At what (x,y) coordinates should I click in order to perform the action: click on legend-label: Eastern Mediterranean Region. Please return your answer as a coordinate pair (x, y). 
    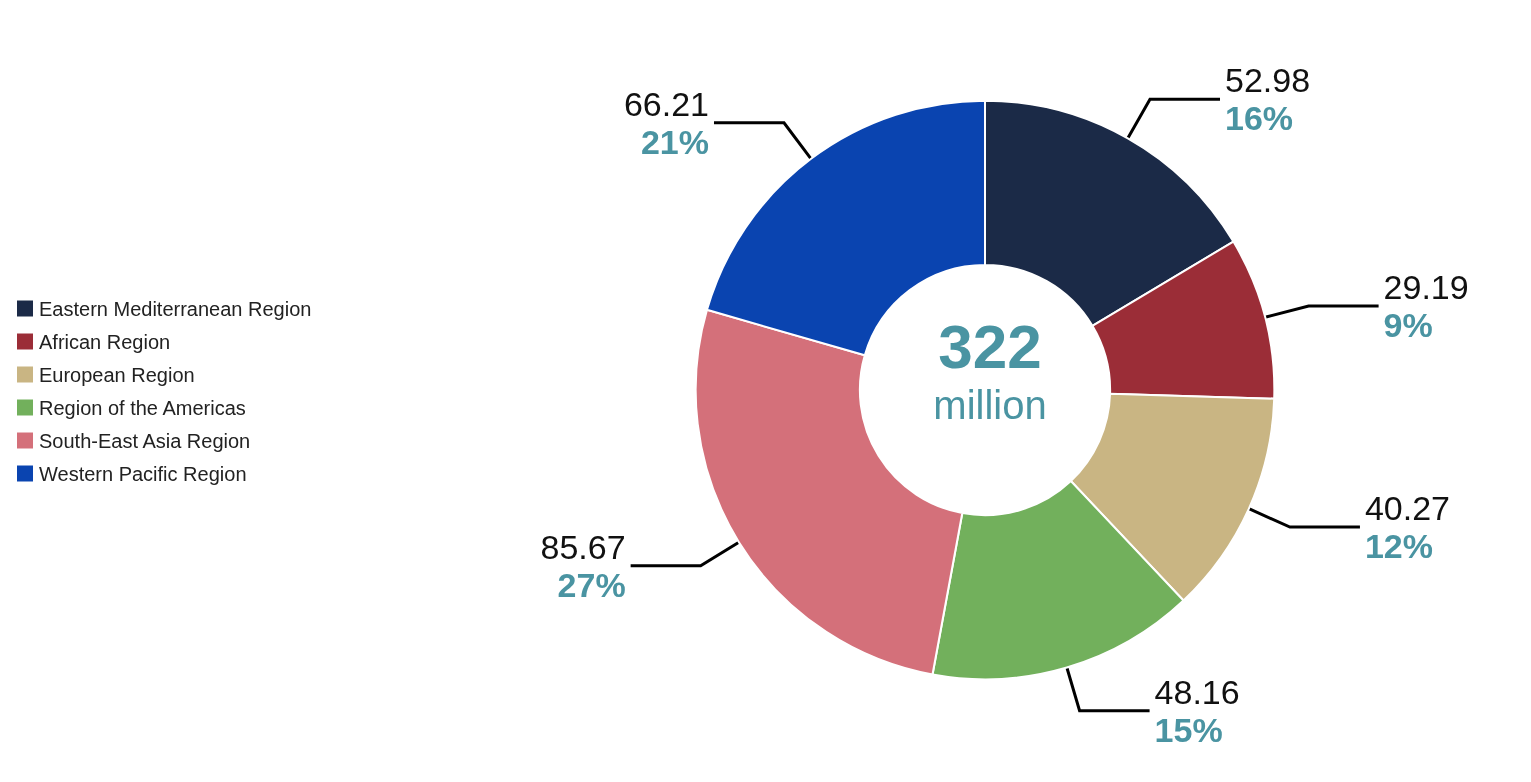
    Looking at the image, I should click on (175, 308).